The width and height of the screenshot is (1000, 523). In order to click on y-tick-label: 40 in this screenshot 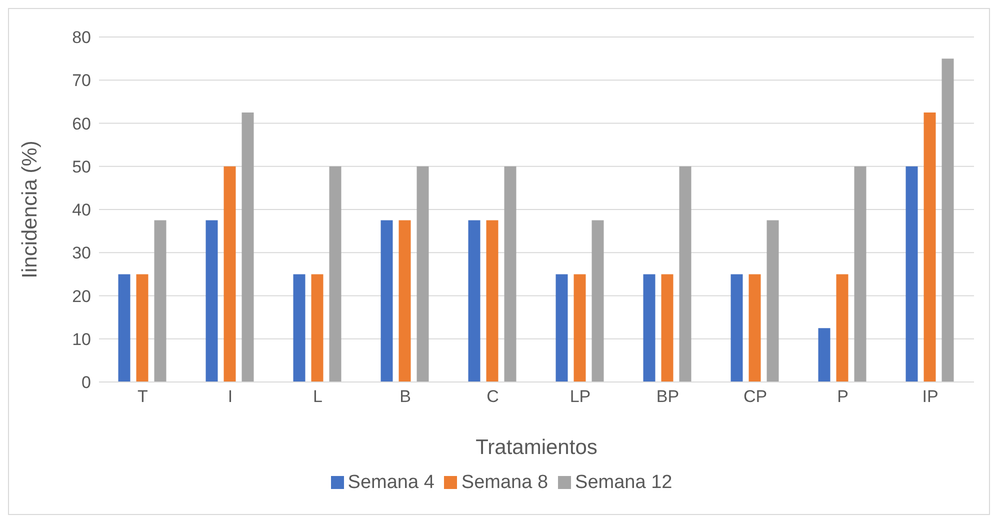, I will do `click(81, 210)`.